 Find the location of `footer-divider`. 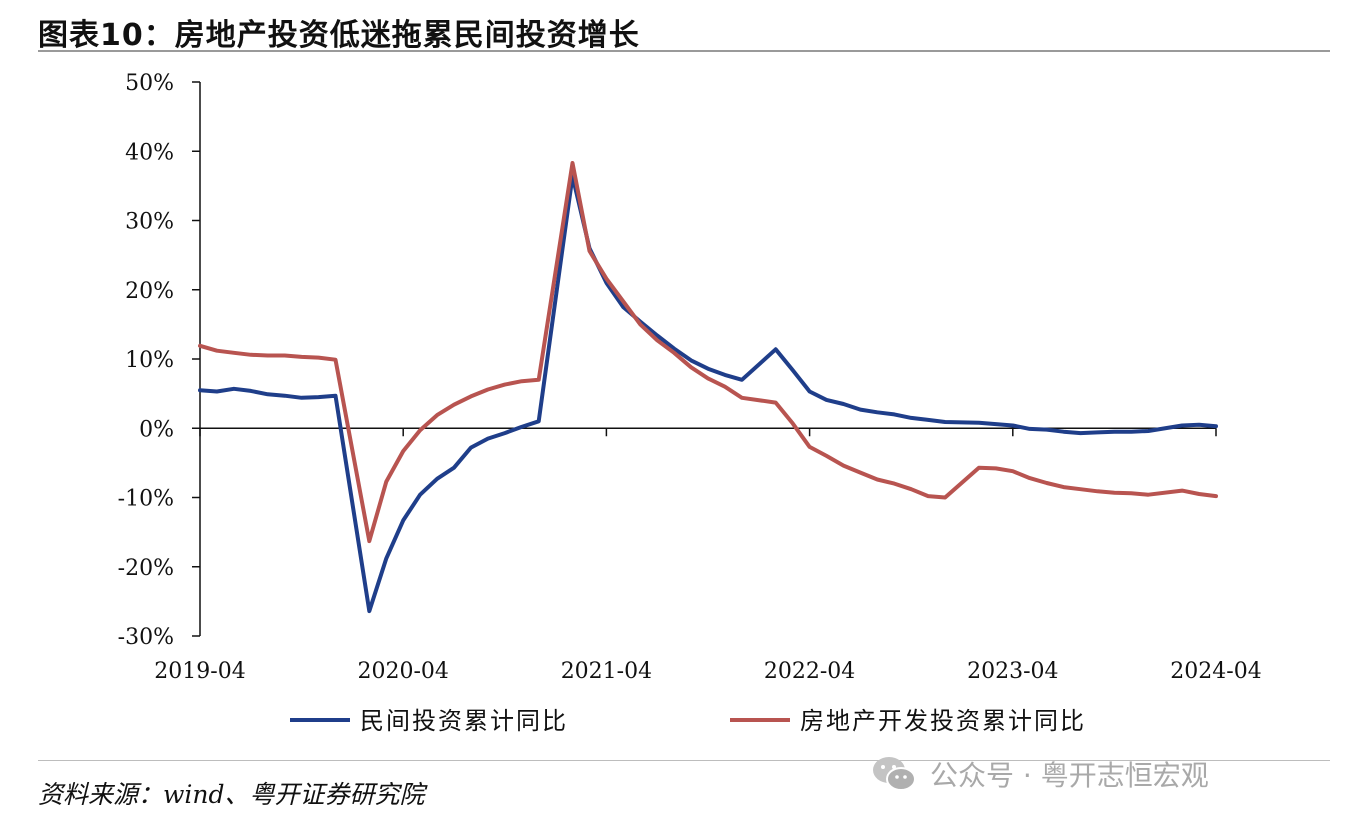

footer-divider is located at coordinates (684, 760).